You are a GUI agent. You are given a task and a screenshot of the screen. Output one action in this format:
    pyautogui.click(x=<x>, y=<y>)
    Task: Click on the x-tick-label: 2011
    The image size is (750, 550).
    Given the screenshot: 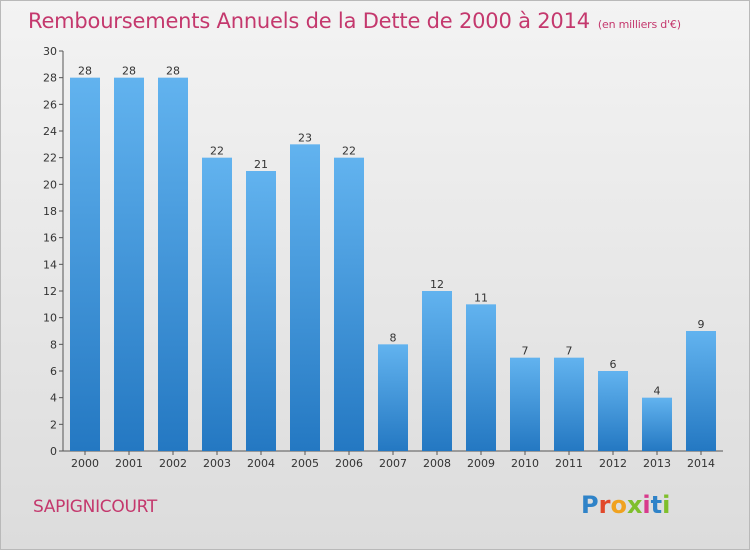 What is the action you would take?
    pyautogui.click(x=569, y=463)
    